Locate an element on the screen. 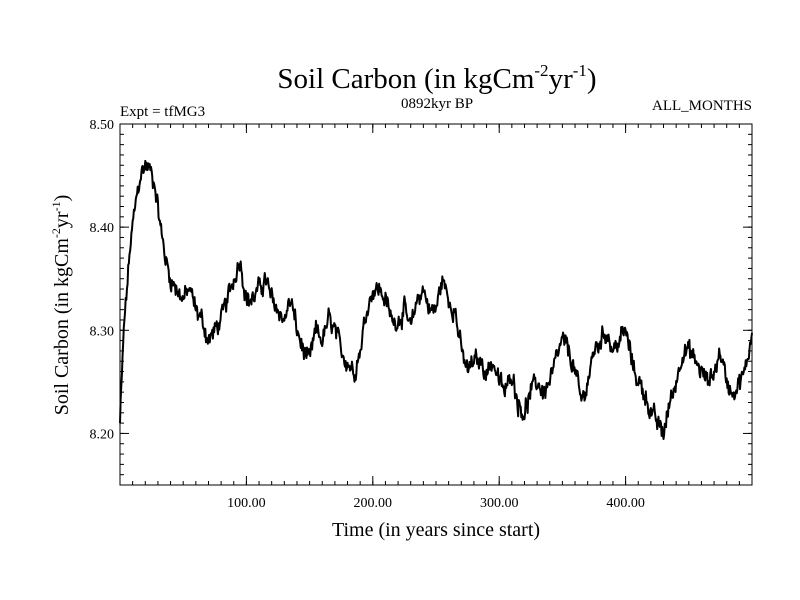 The height and width of the screenshot is (600, 800). subtitle-left: Expt = tfMG3 is located at coordinates (162, 112).